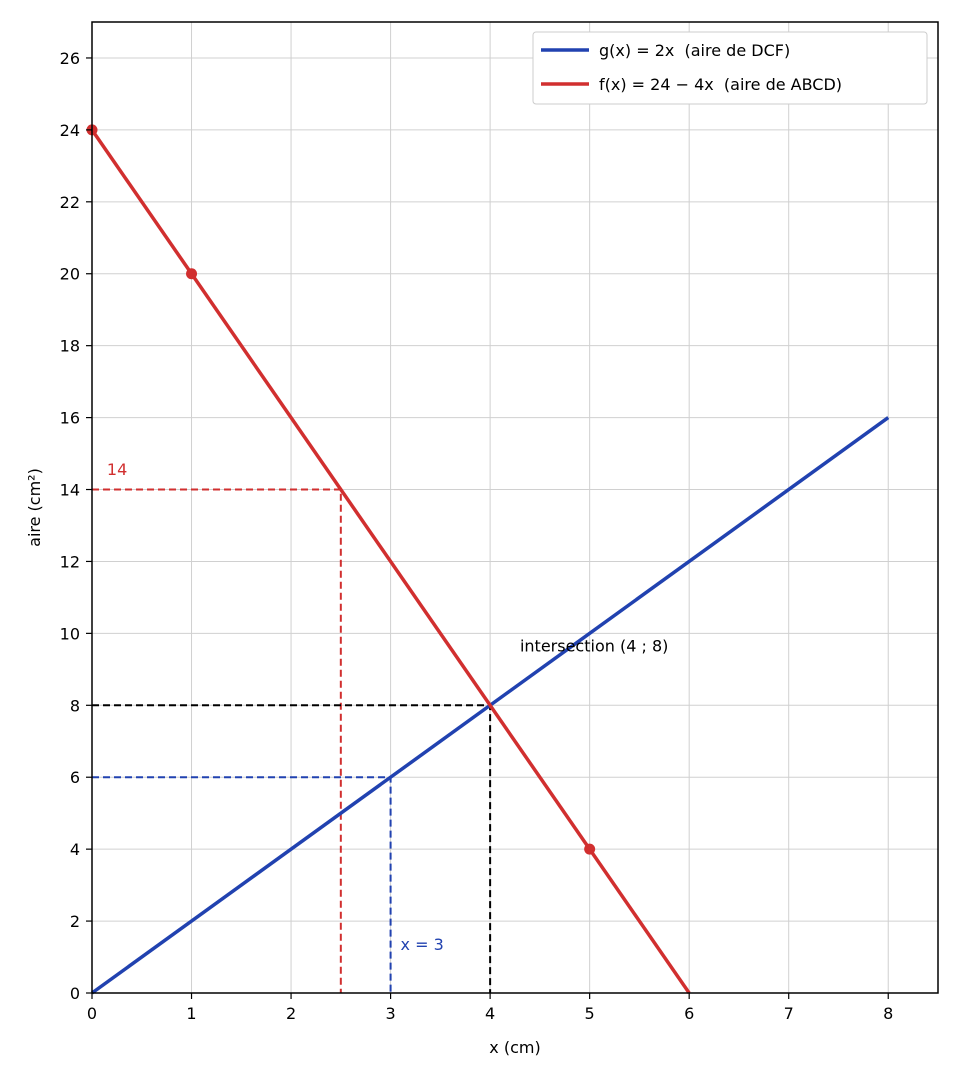 This screenshot has width=960, height=1080. What do you see at coordinates (75, 921) in the screenshot?
I see `y-tick-label: 2` at bounding box center [75, 921].